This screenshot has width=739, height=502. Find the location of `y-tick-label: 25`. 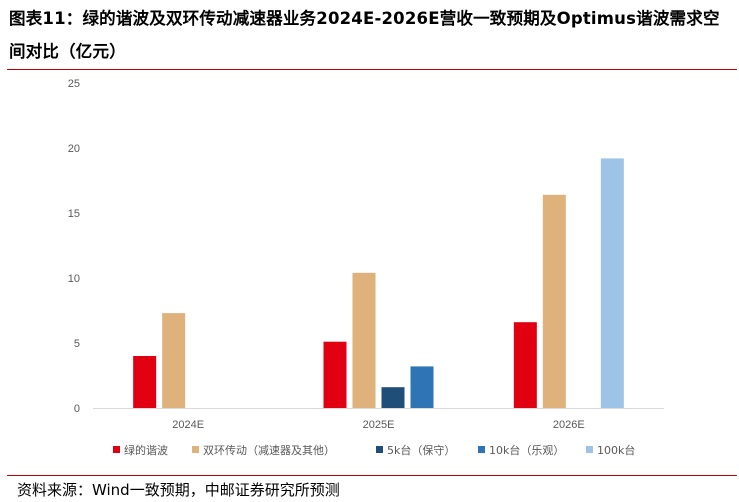

y-tick-label: 25 is located at coordinates (74, 84).